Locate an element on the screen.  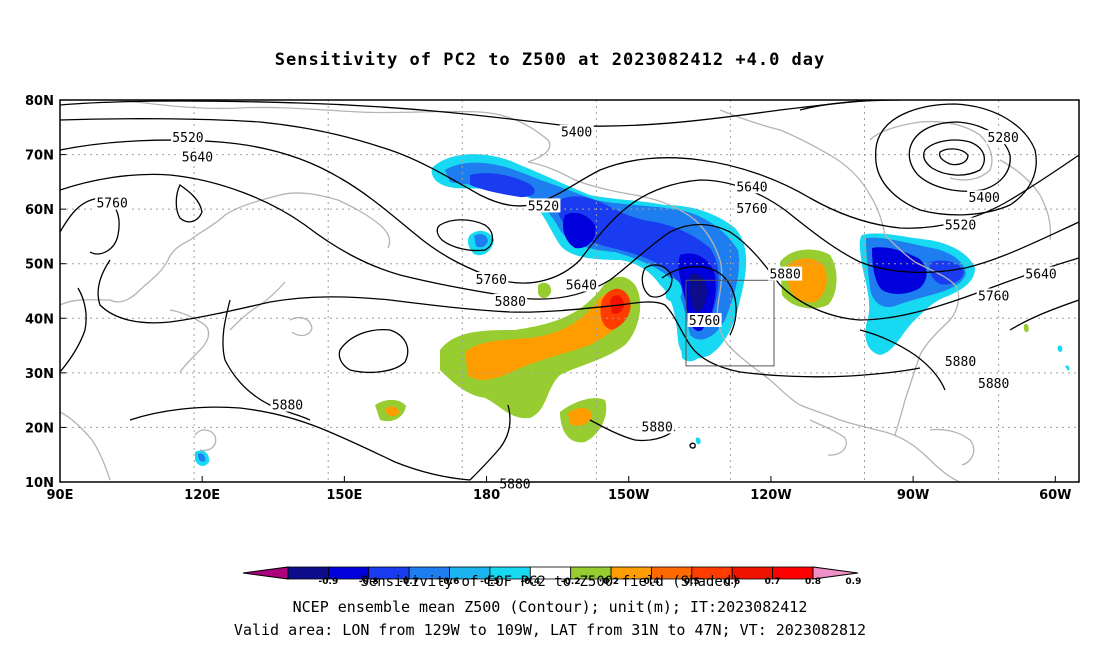
lat-label: 70N is located at coordinates (39, 156).